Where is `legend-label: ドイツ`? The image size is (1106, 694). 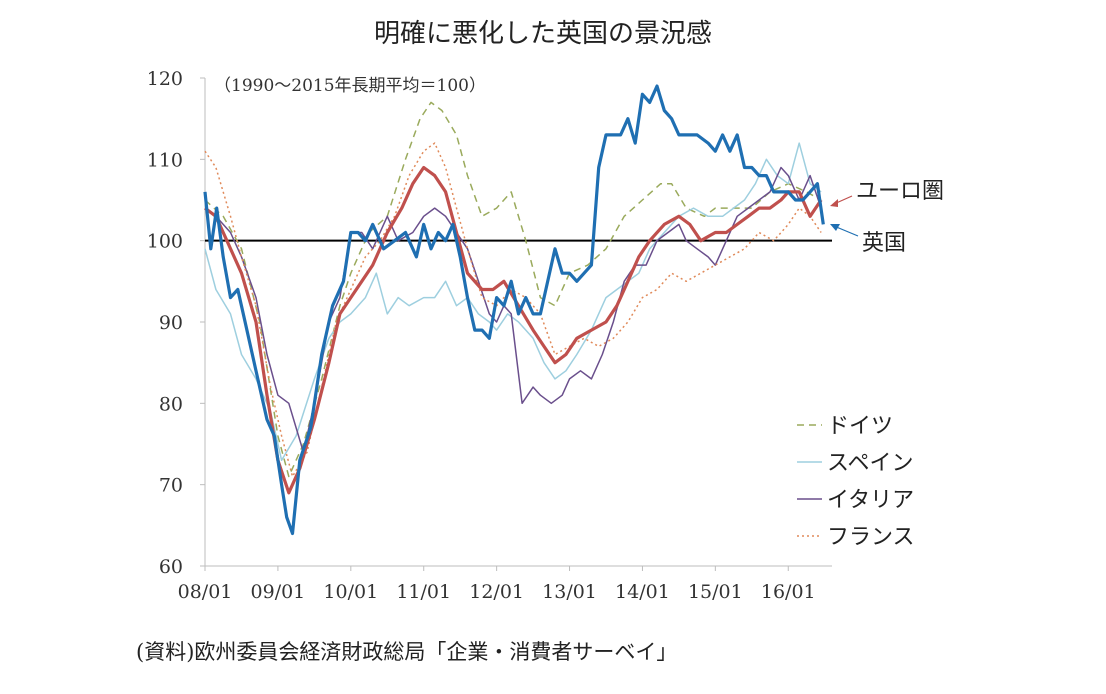
legend-label: ドイツ is located at coordinates (860, 426).